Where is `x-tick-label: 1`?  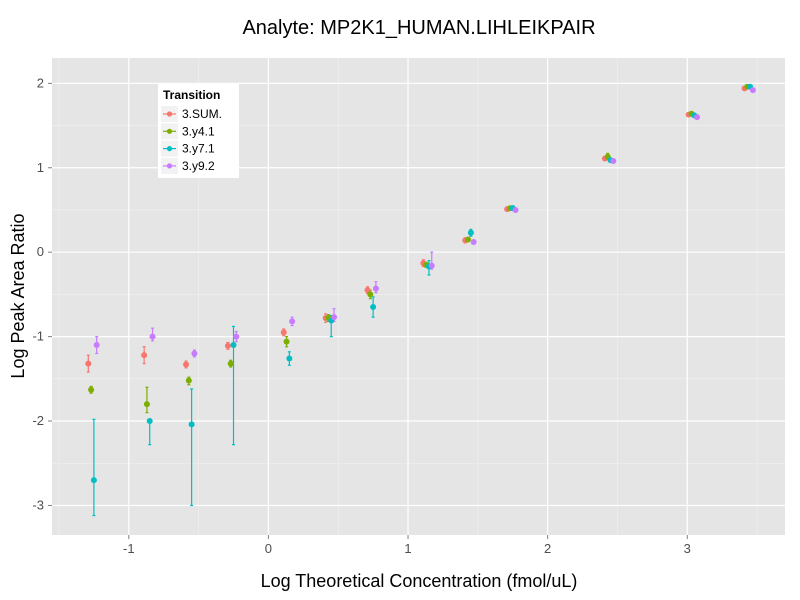 x-tick-label: 1 is located at coordinates (407, 548).